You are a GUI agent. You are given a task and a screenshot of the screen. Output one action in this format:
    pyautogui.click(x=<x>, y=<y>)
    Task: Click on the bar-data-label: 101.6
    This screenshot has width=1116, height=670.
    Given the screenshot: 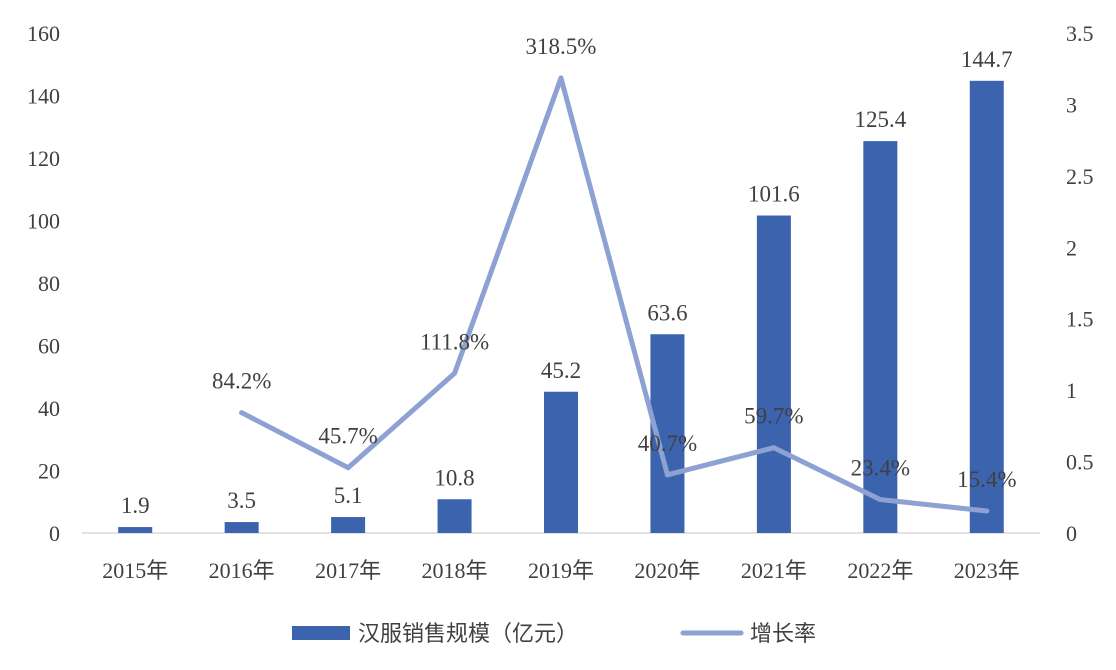 What is the action you would take?
    pyautogui.click(x=774, y=194)
    